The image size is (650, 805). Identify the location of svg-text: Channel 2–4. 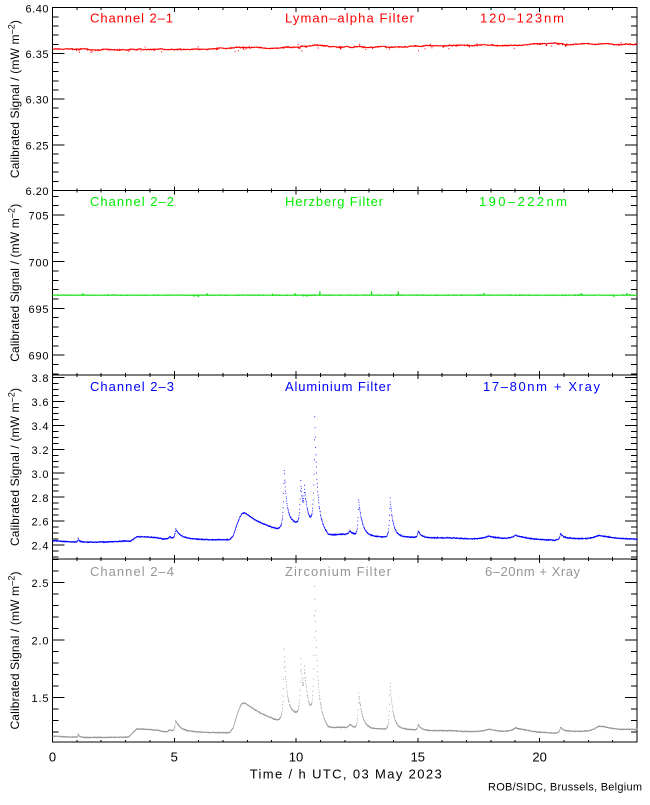
(132, 571).